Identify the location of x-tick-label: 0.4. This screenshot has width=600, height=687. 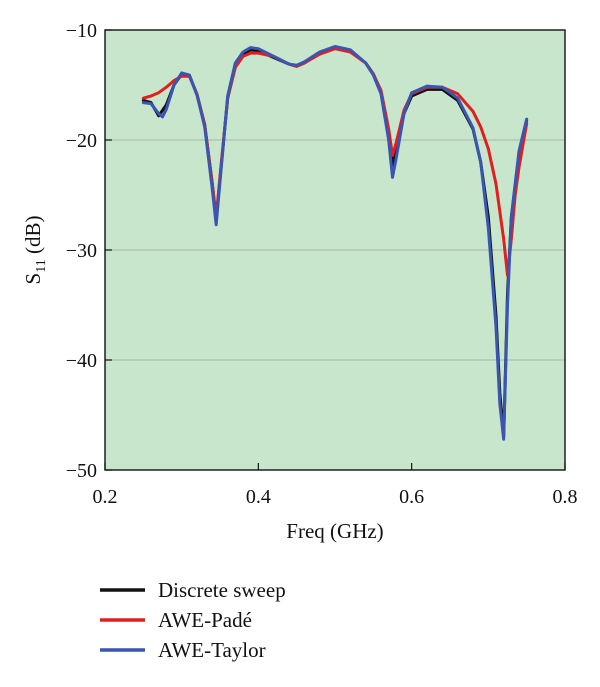
(258, 497).